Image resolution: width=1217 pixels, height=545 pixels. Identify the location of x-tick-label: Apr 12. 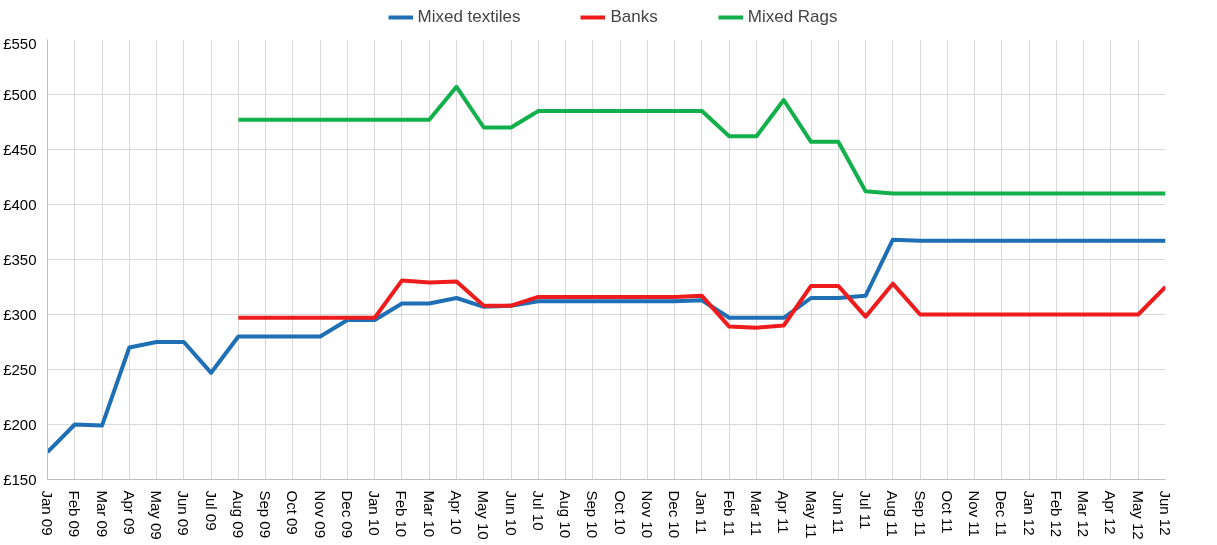
(1111, 512).